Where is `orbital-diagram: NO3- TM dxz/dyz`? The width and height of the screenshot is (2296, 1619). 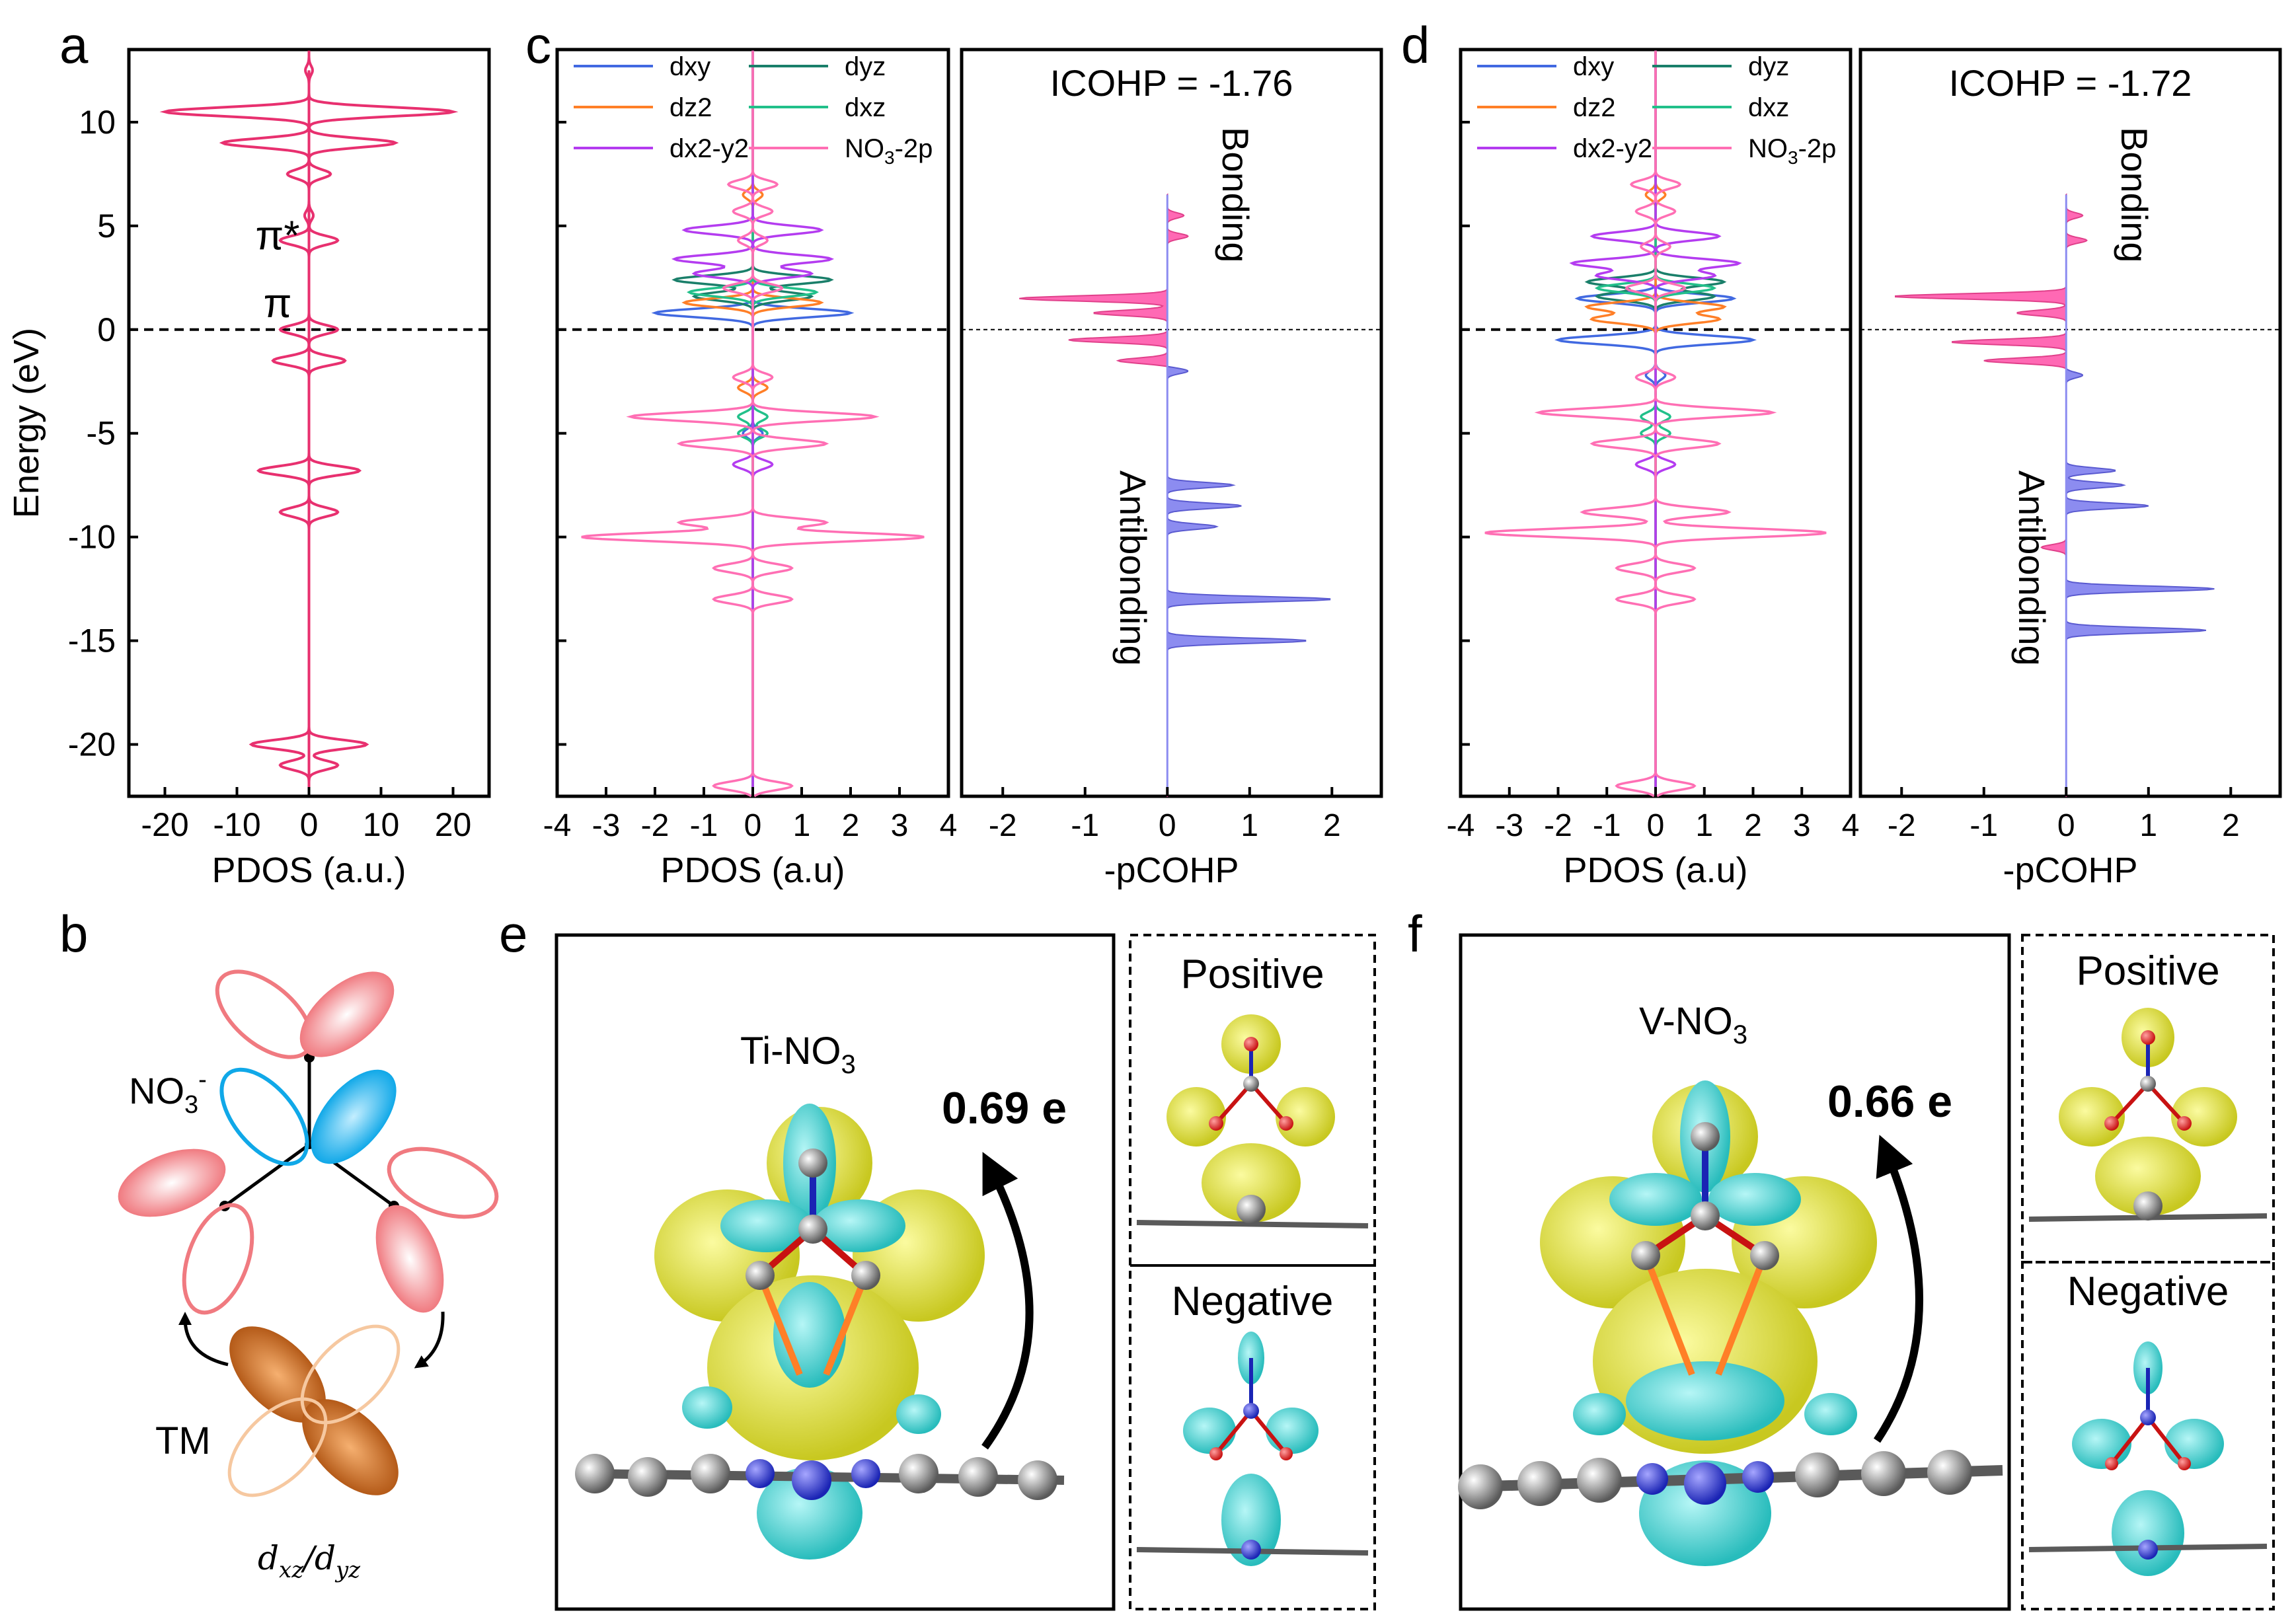 orbital-diagram: NO3- TM dxz/dyz is located at coordinates (308, 1276).